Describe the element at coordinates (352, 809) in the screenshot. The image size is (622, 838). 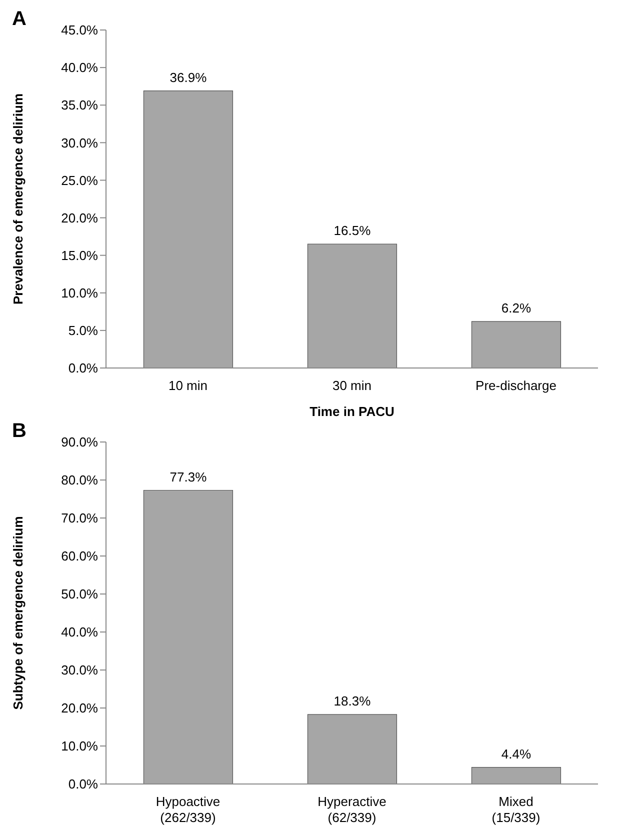
I see `x-tick-label: Hyperactive (62/339)` at that location.